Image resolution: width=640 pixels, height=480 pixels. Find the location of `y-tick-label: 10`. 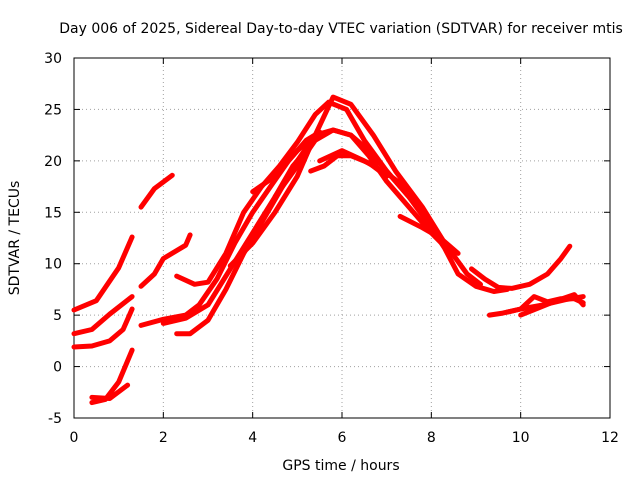

y-tick-label: 10 is located at coordinates (53, 265).